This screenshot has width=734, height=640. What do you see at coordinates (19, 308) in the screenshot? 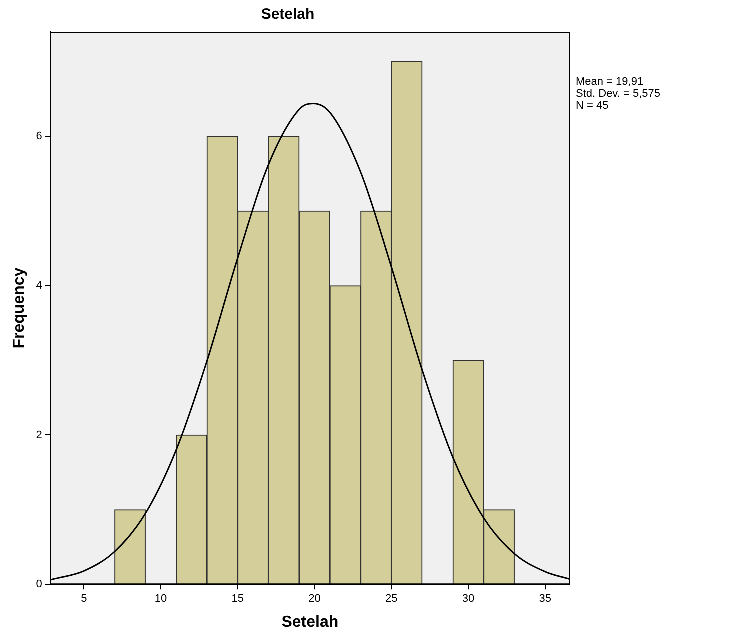
I see `y-axis-title: Frequency` at bounding box center [19, 308].